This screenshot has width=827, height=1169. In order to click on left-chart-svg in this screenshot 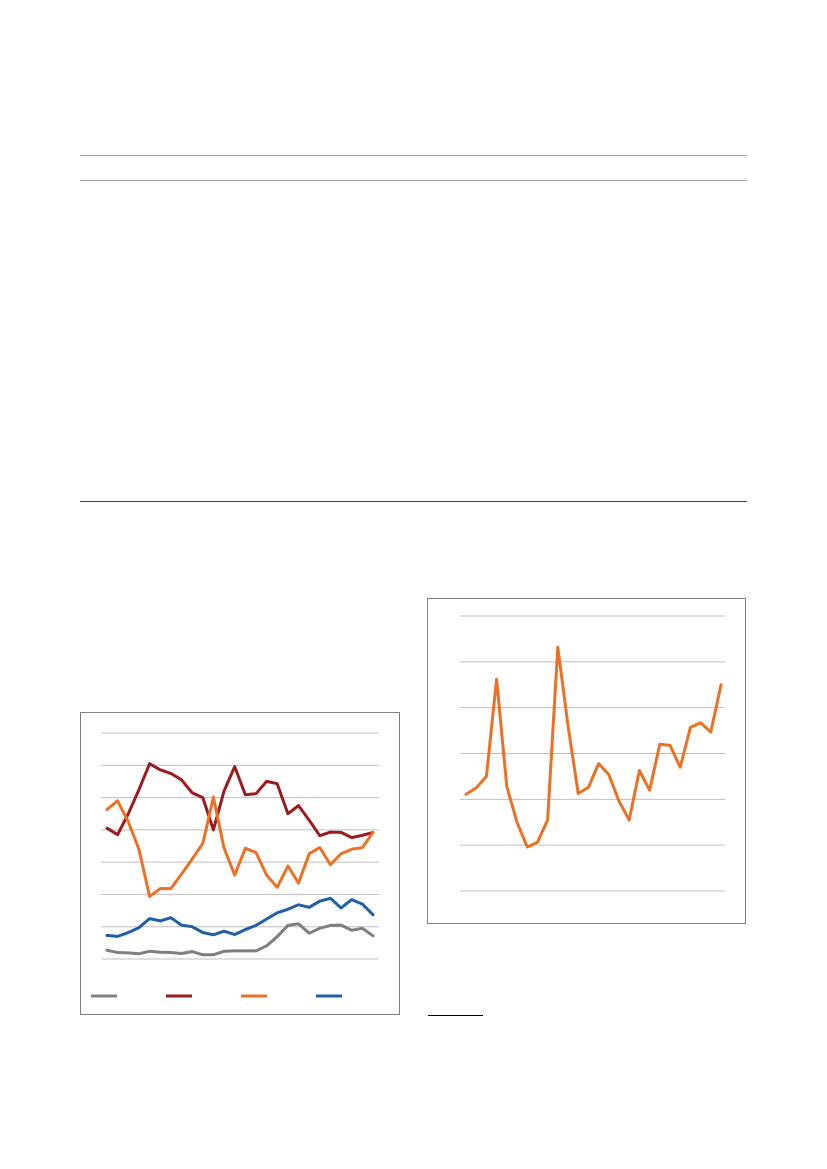, I will do `click(235, 865)`.